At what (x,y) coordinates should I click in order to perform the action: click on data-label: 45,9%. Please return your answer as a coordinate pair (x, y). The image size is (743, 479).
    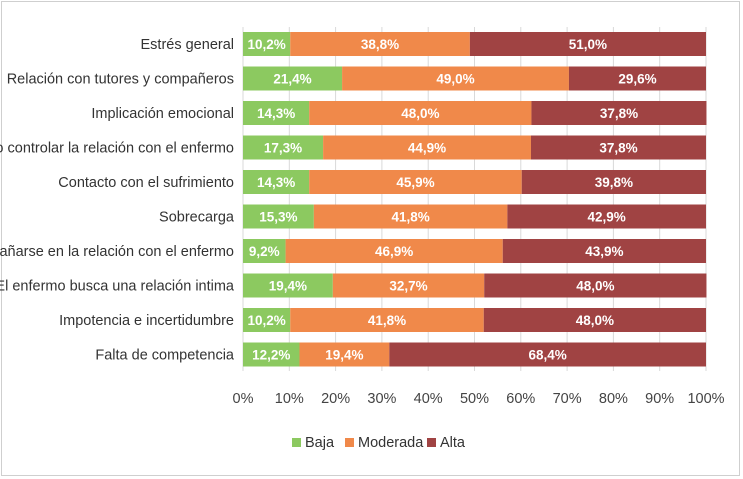
    Looking at the image, I should click on (415, 182).